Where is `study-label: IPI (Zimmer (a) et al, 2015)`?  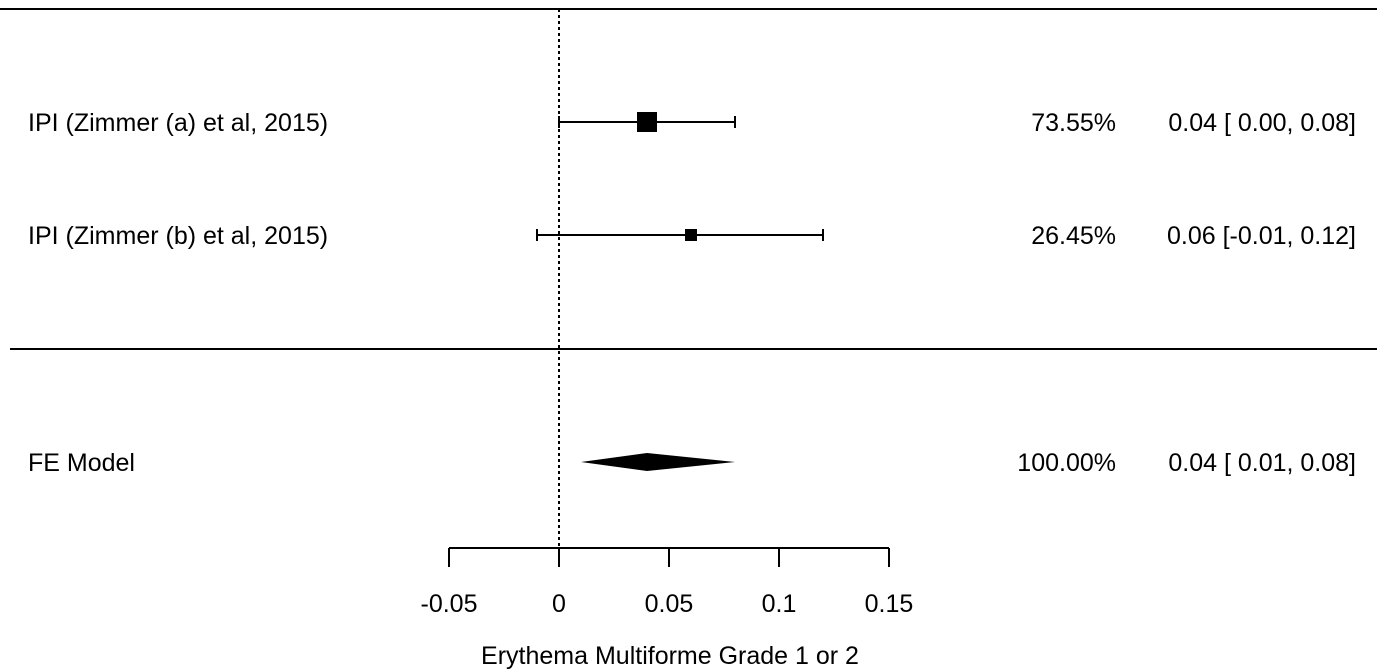 study-label: IPI (Zimmer (a) et al, 2015) is located at coordinates (178, 123).